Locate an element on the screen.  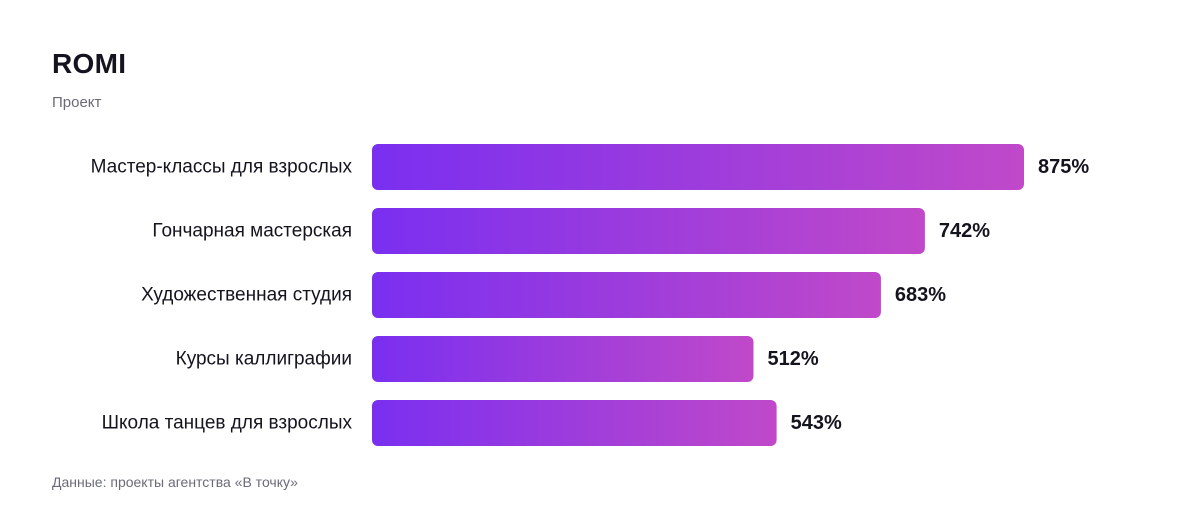
category-label: Школа танцев для взрослых is located at coordinates (227, 423).